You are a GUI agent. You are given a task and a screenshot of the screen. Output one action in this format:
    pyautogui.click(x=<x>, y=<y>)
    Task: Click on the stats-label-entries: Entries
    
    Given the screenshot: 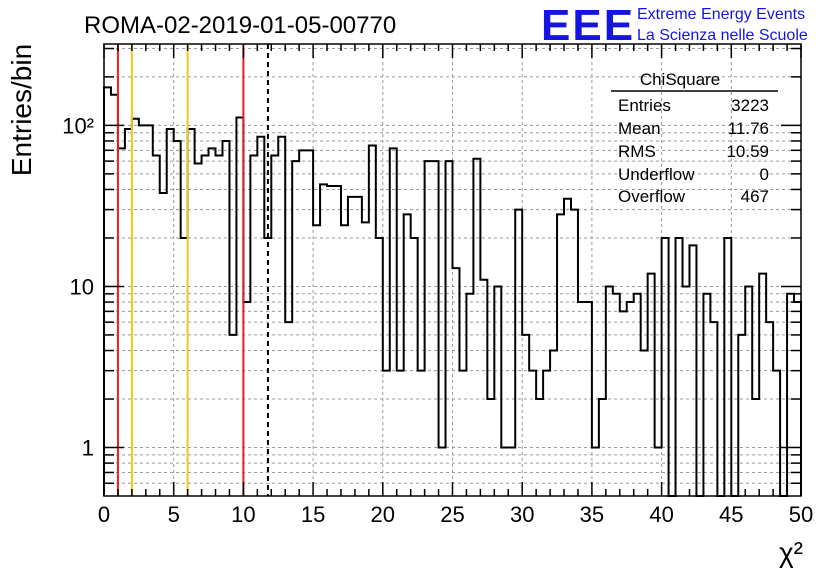 What is the action you would take?
    pyautogui.click(x=644, y=105)
    